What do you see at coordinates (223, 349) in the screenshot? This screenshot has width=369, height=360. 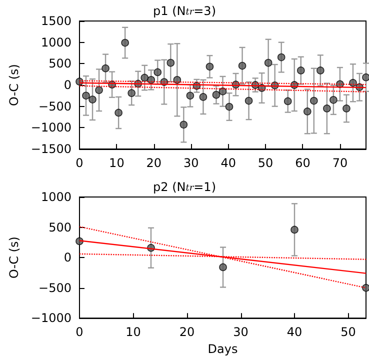 I see `x-axis-title: Days` at bounding box center [223, 349].